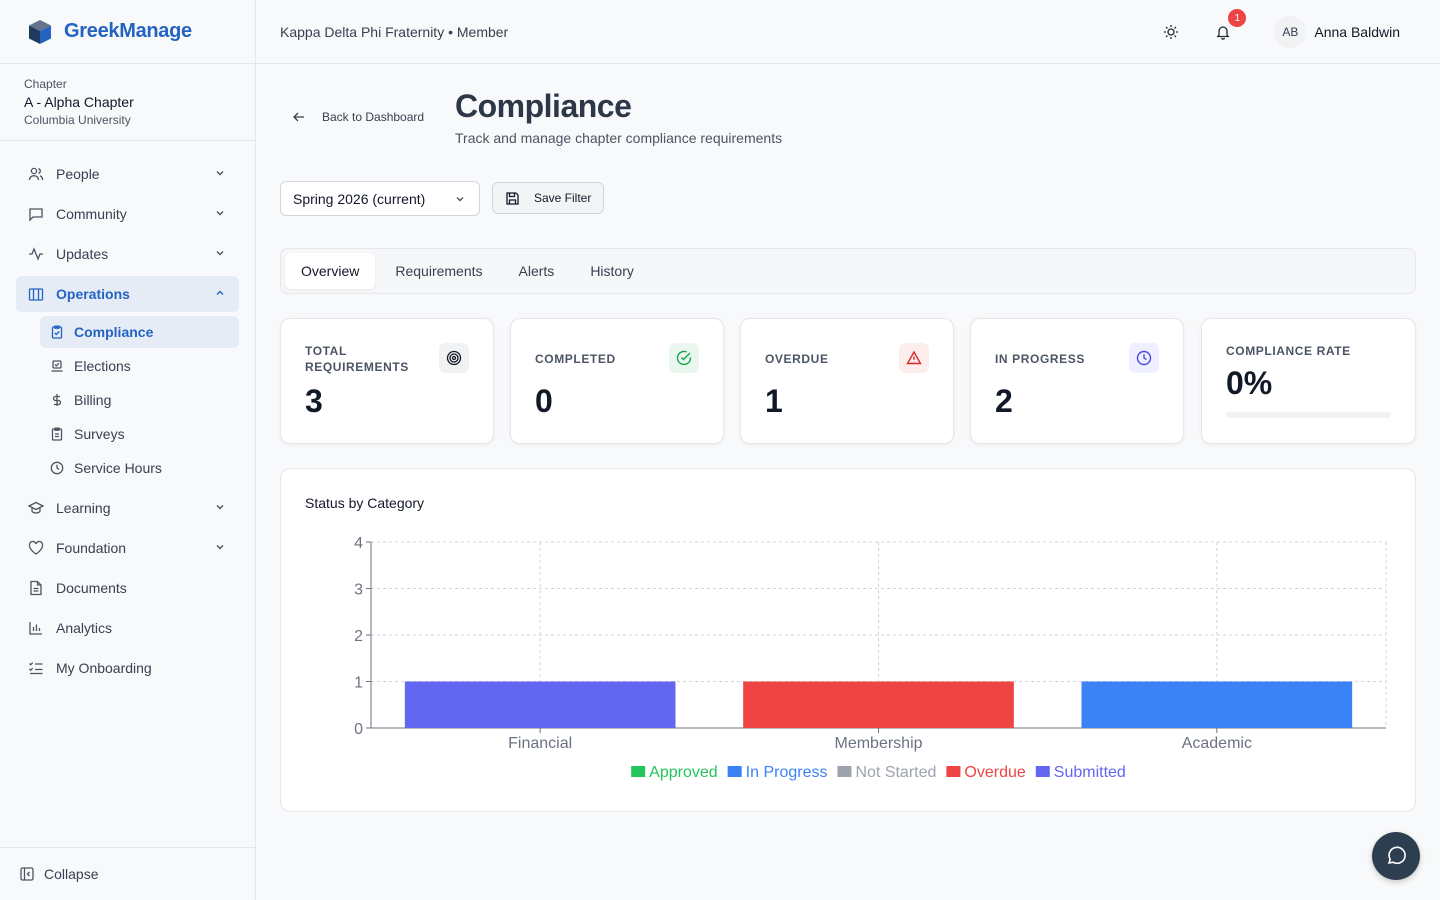  What do you see at coordinates (139, 366) in the screenshot?
I see `sidebar-item-elections: Elections` at bounding box center [139, 366].